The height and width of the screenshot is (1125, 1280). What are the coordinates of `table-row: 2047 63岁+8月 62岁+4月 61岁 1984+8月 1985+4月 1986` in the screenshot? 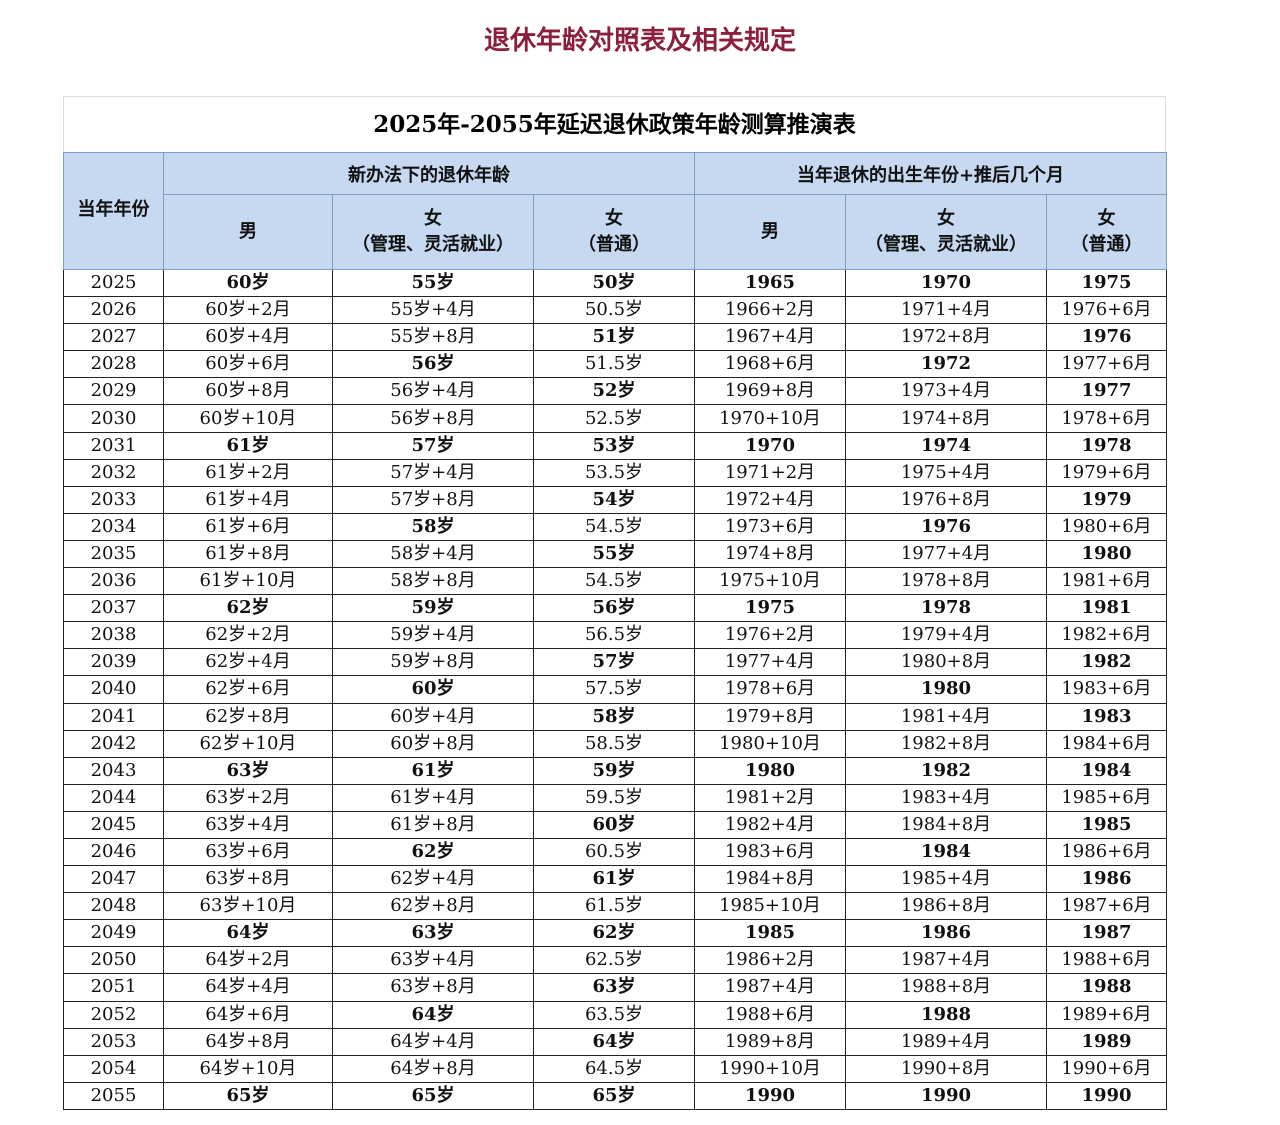 It's located at (615, 879).